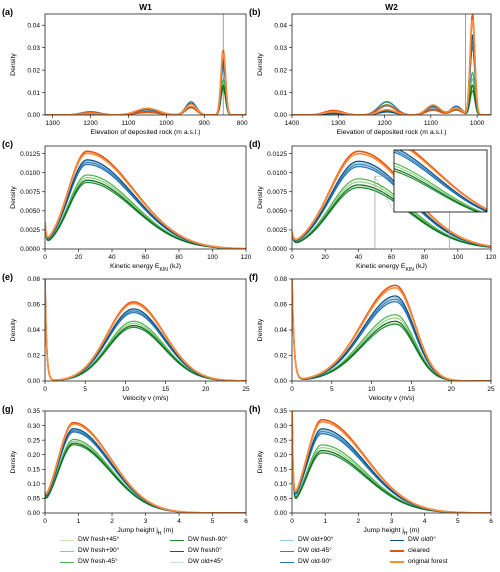  What do you see at coordinates (33, 330) in the screenshot?
I see `y-tick-label: 0.04` at bounding box center [33, 330].